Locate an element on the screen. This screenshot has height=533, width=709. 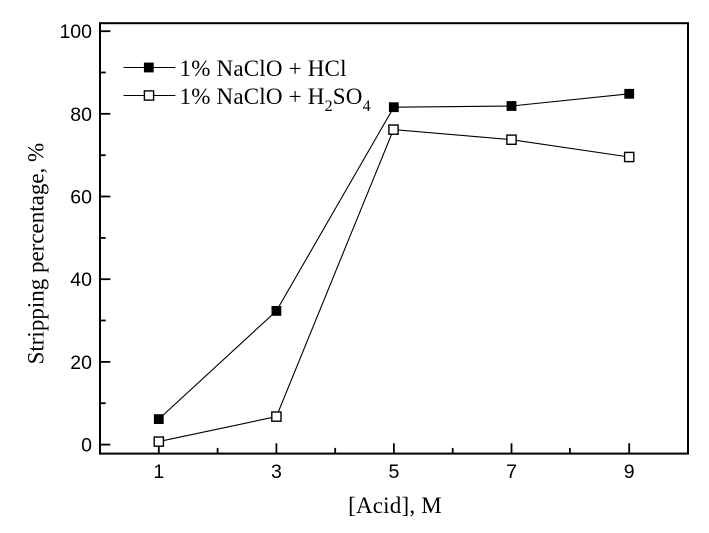
svg-text: 5 is located at coordinates (393, 472).